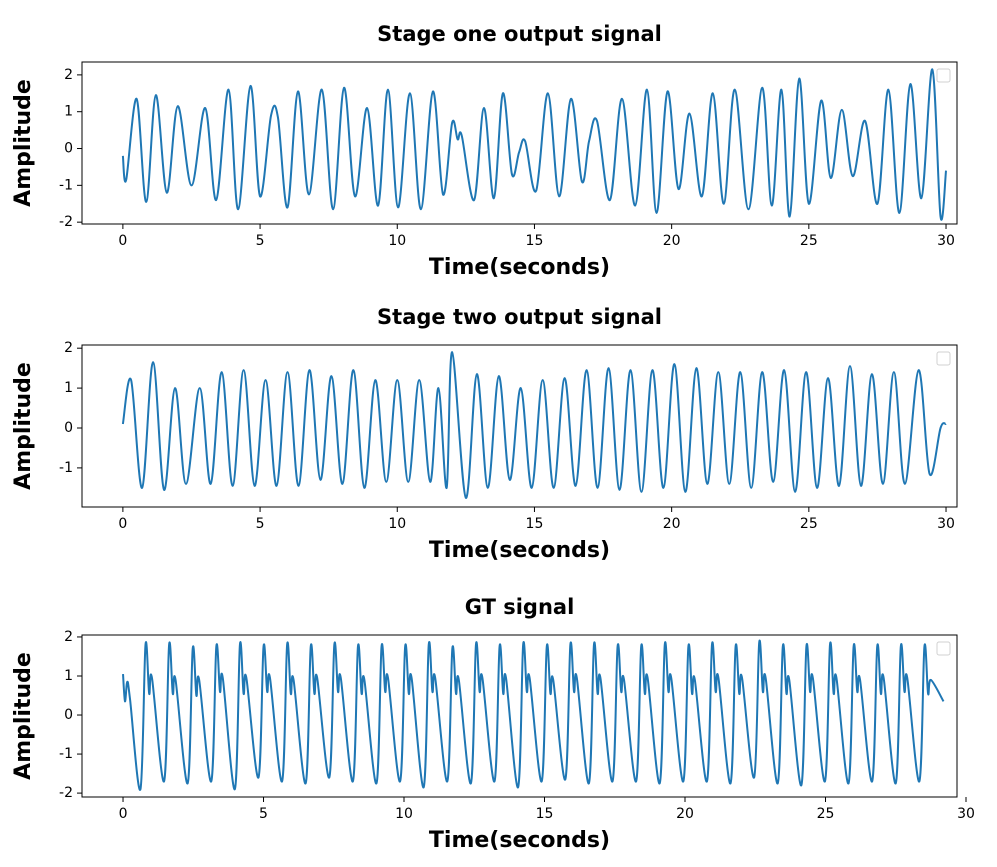 The height and width of the screenshot is (867, 997). What do you see at coordinates (519, 317) in the screenshot?
I see `chart-title: Stage two output signal` at bounding box center [519, 317].